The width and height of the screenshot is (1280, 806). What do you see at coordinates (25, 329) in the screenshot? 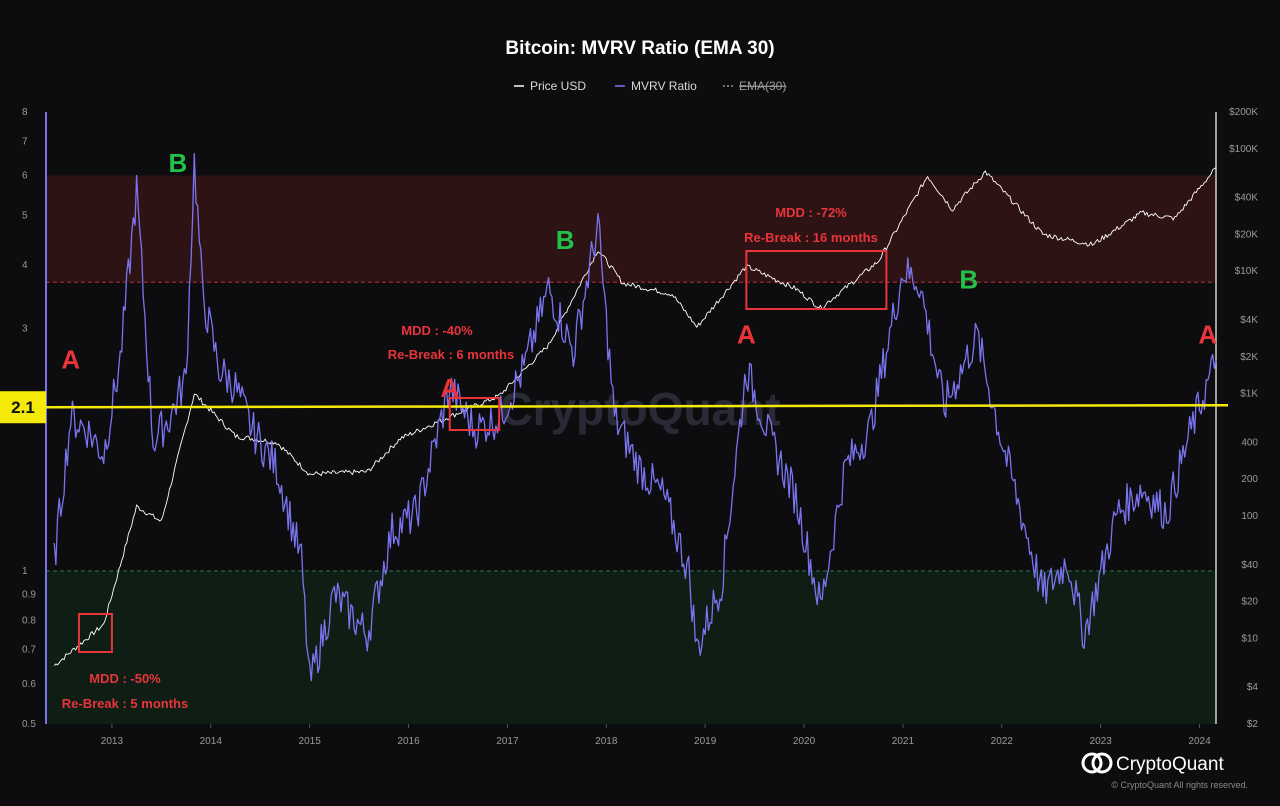
I see `y-left-tick-6: 3` at bounding box center [25, 329].